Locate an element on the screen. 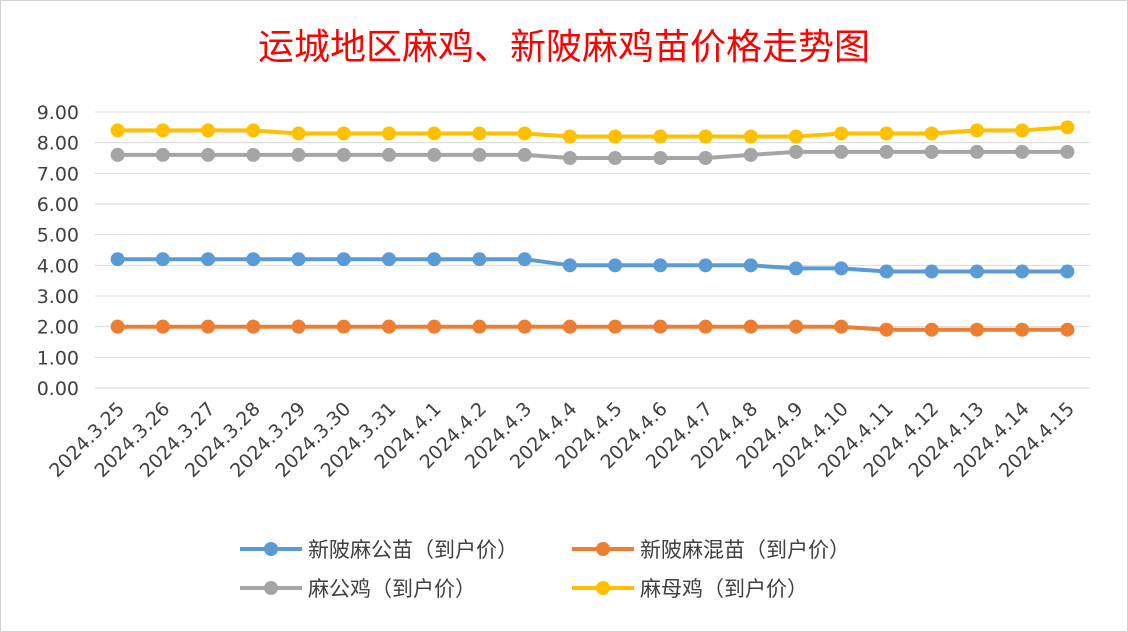  legend: 新陂麻公苗（到户价） 新陂麻混苗（到户价） 麻公鸡（到户价） 麻母鸡（到户价） is located at coordinates (545, 569).